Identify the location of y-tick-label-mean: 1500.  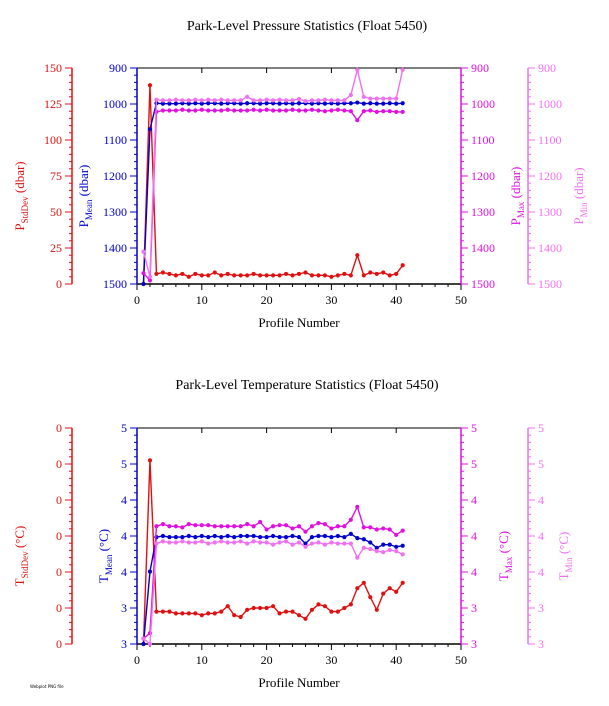
(115, 284).